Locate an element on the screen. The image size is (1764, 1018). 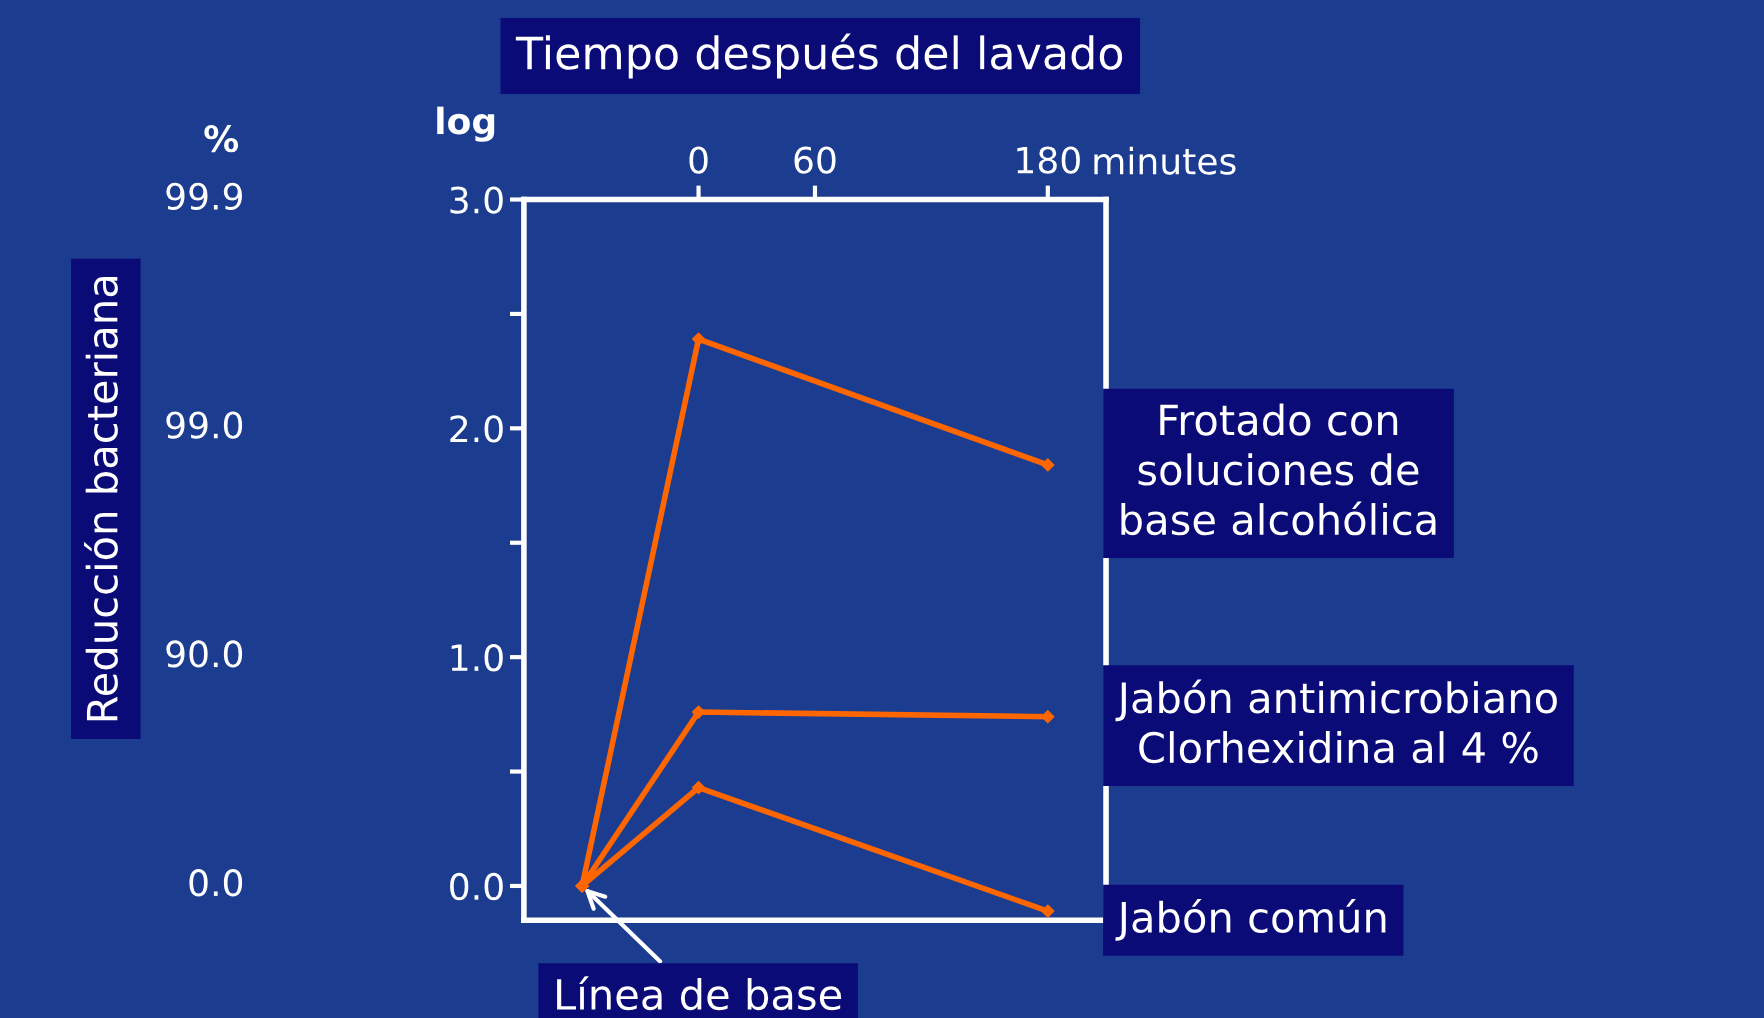
y-tick-label: 1.0 is located at coordinates (477, 658).